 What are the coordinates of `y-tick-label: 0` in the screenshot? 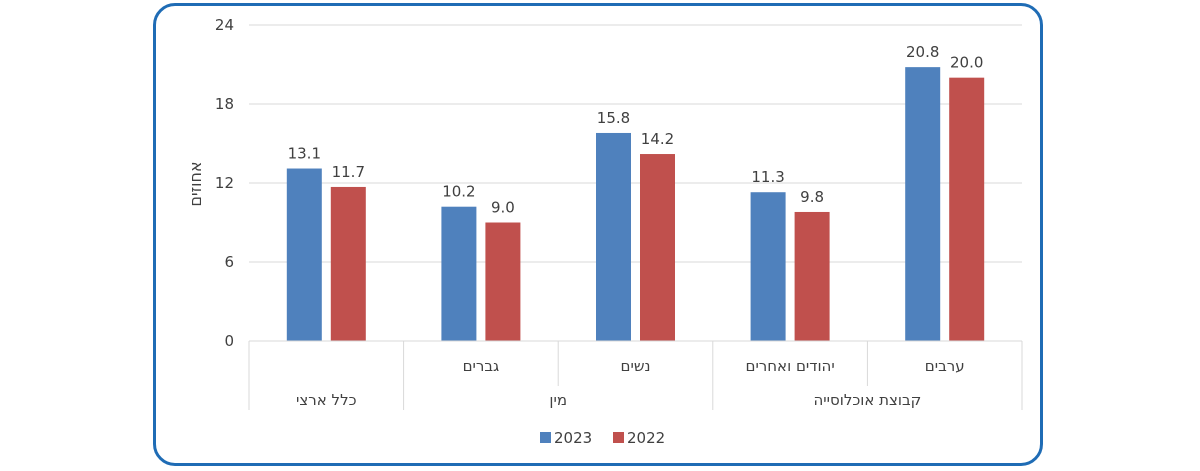 It's located at (229, 341).